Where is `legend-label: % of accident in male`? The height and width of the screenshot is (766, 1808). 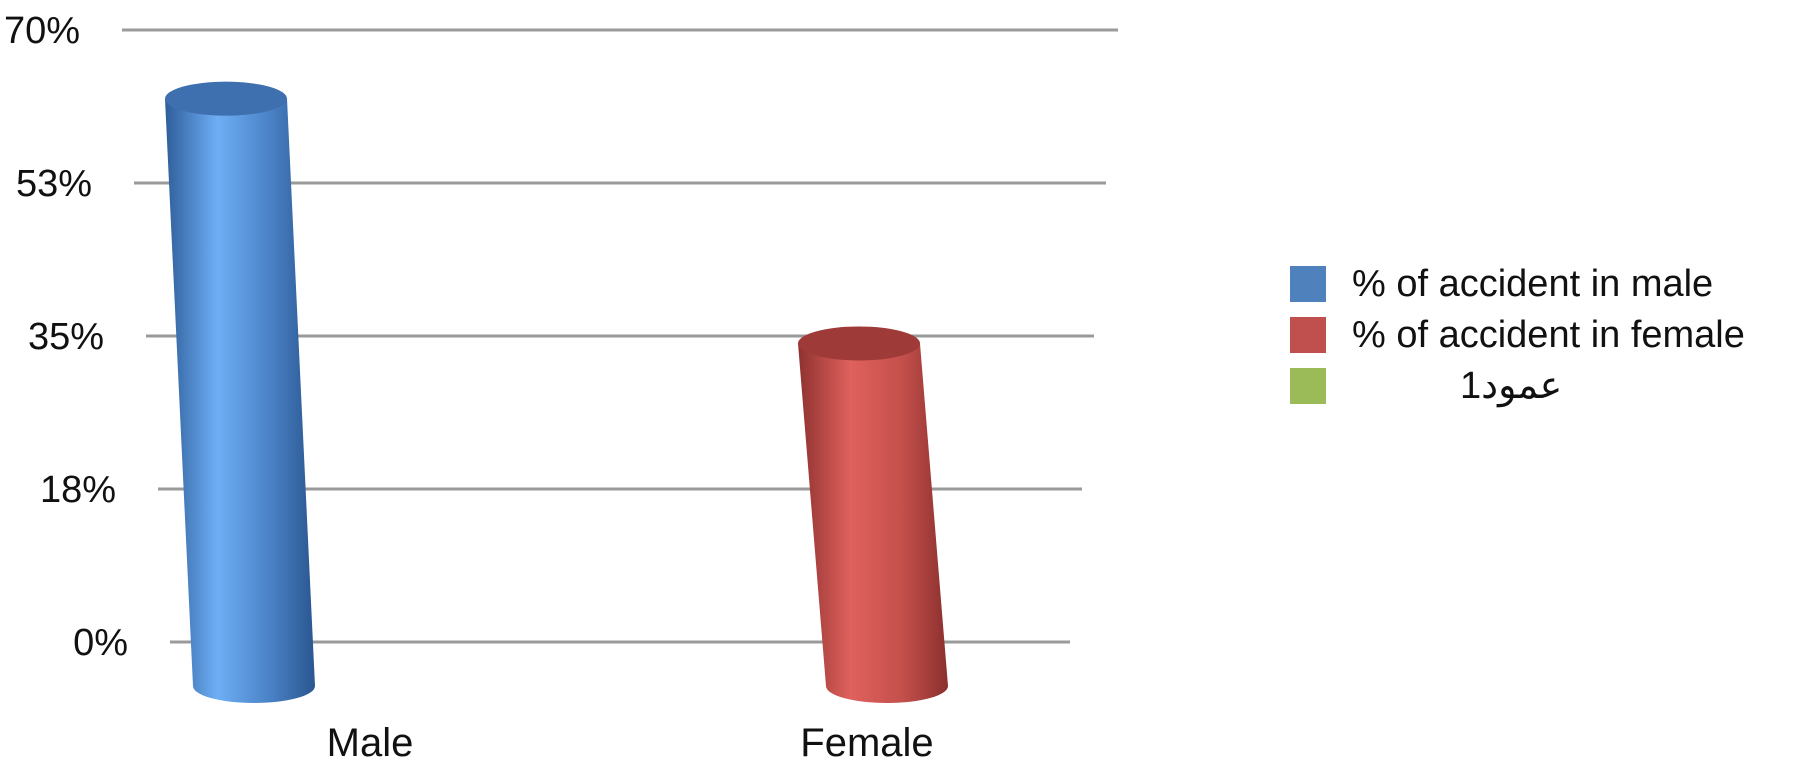 legend-label: % of accident in male is located at coordinates (1532, 284).